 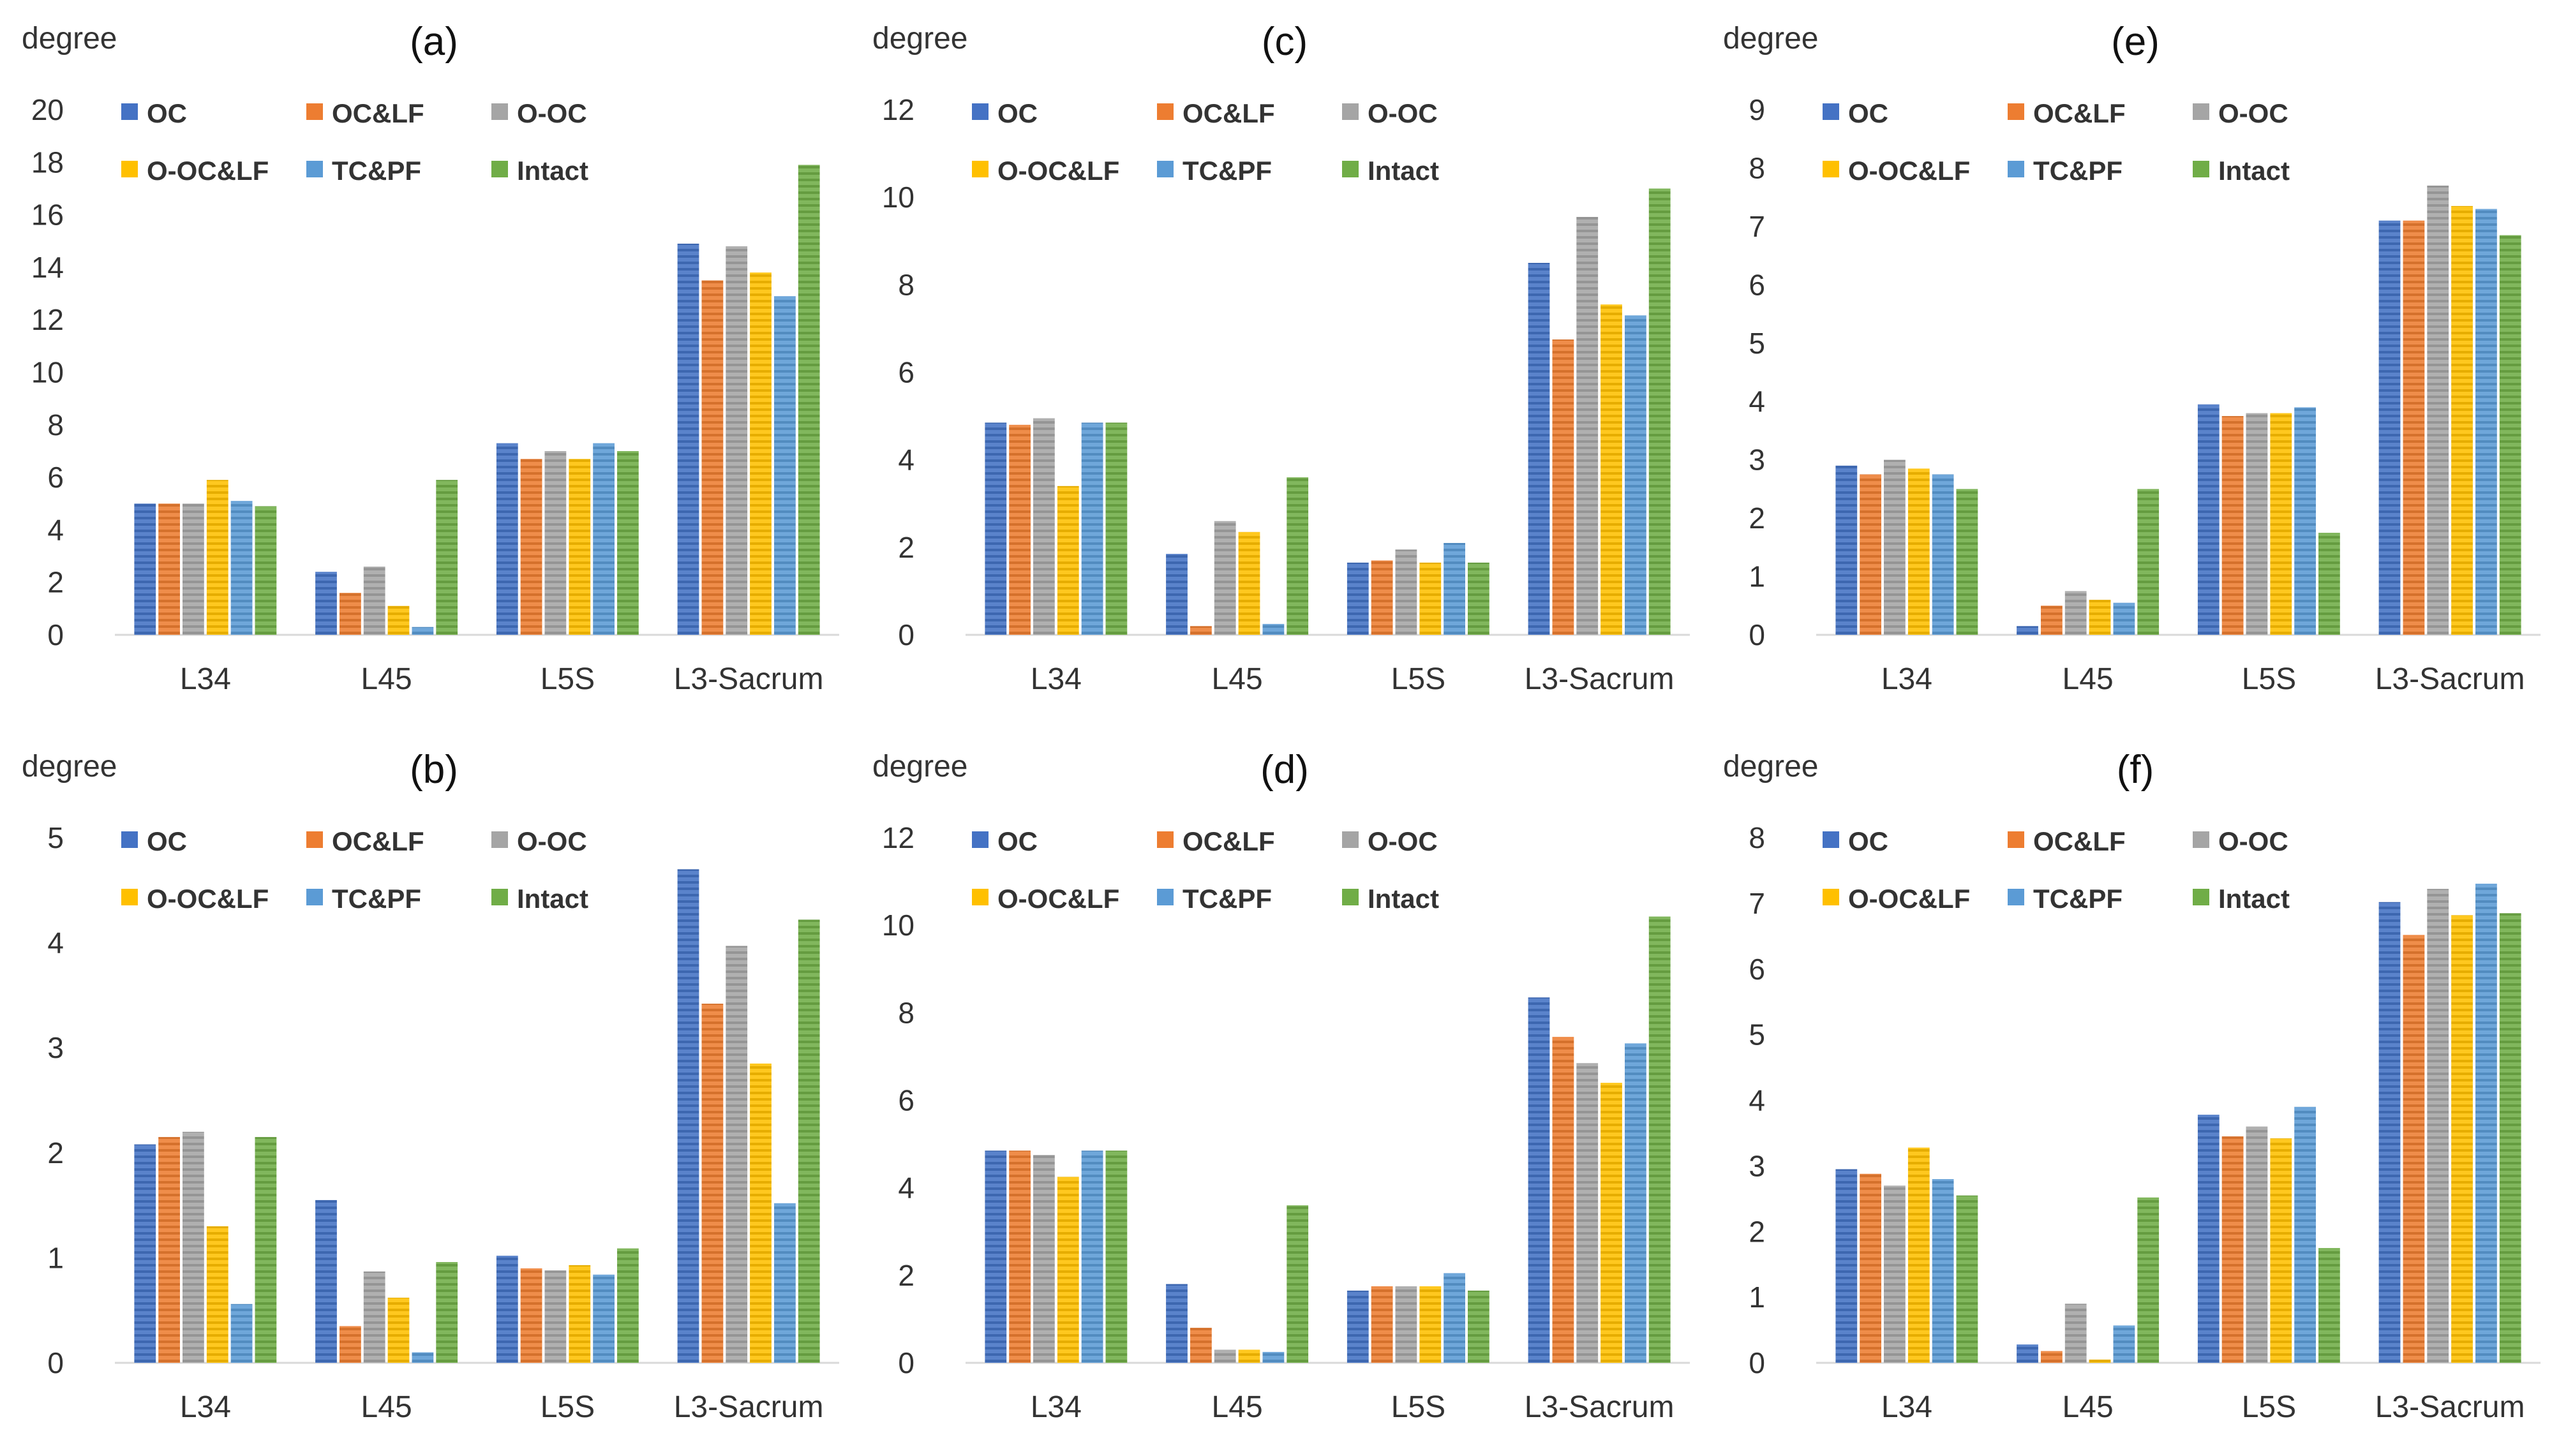 I want to click on bar-tc-pf-l34, so click(x=1943, y=554).